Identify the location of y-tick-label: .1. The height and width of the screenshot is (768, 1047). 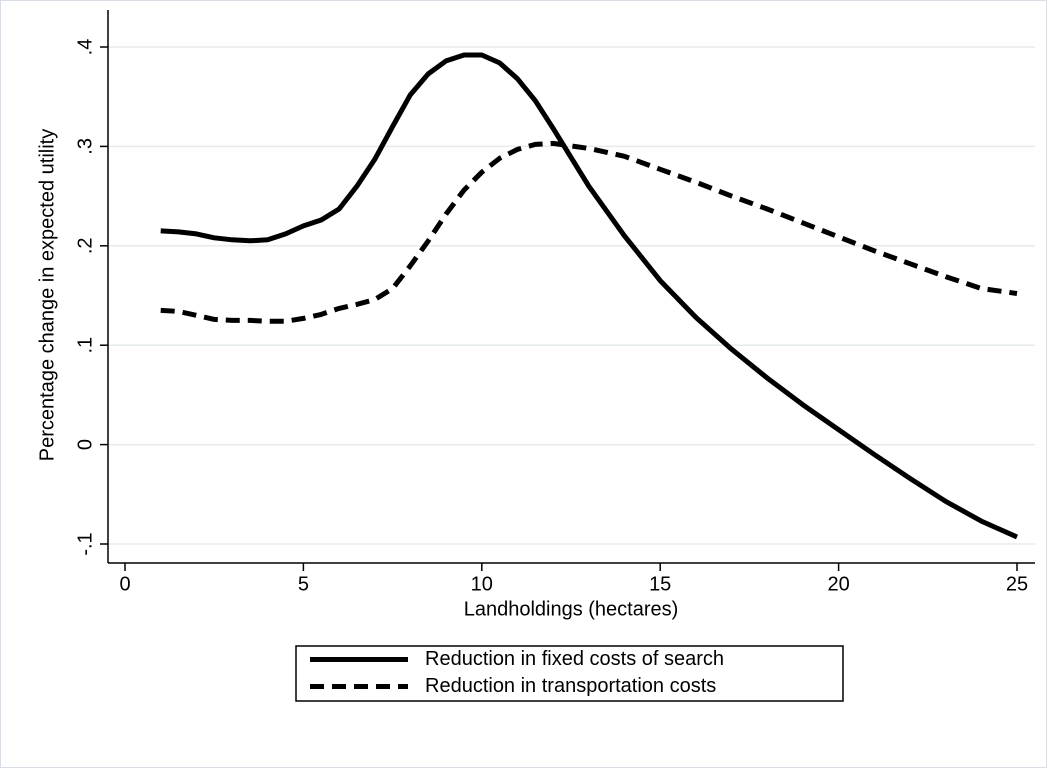
(85, 345).